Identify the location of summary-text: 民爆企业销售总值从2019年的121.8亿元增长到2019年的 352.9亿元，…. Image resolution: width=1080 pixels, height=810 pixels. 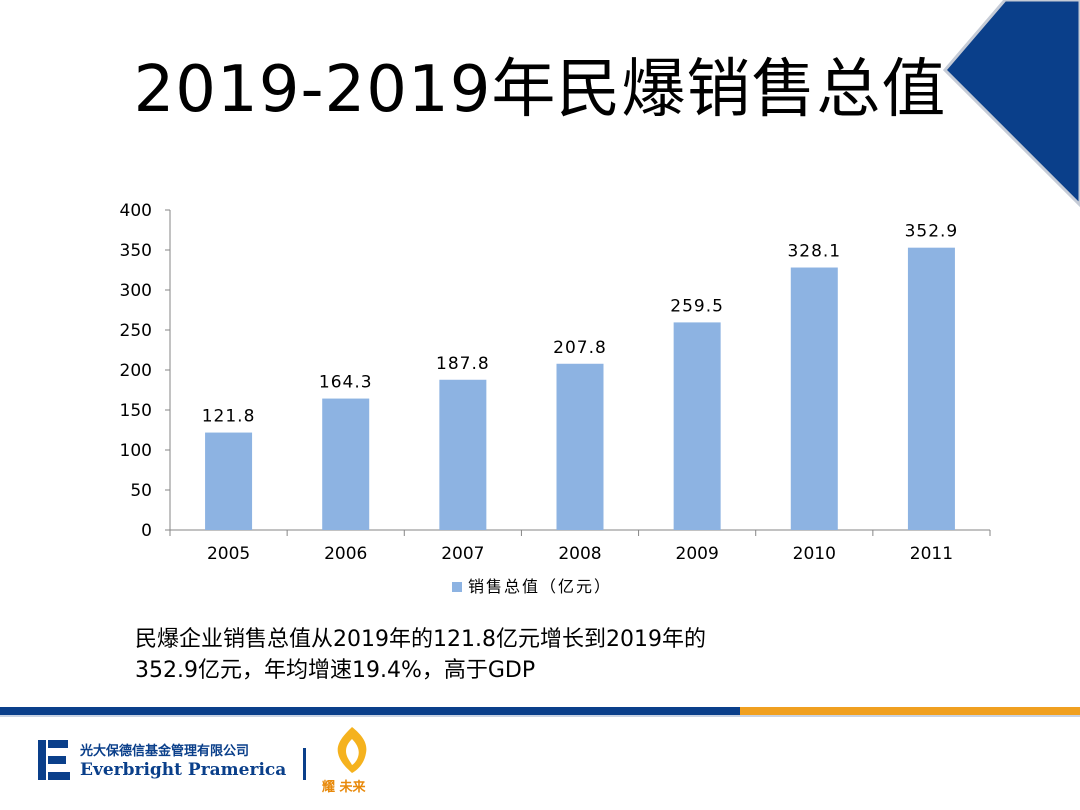
(495, 655).